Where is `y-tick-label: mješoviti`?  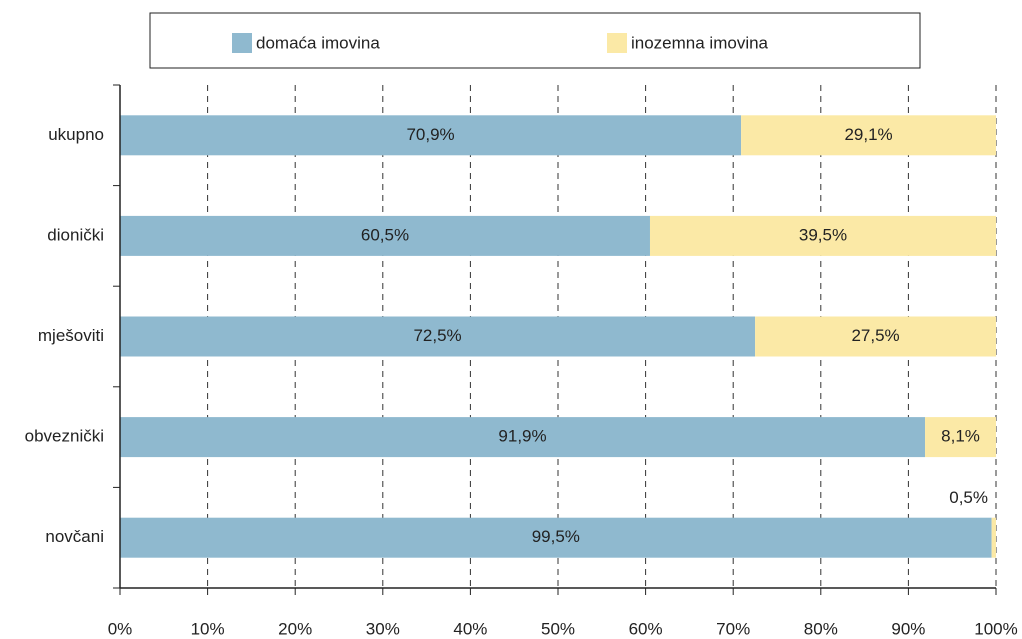 y-tick-label: mješoviti is located at coordinates (71, 335).